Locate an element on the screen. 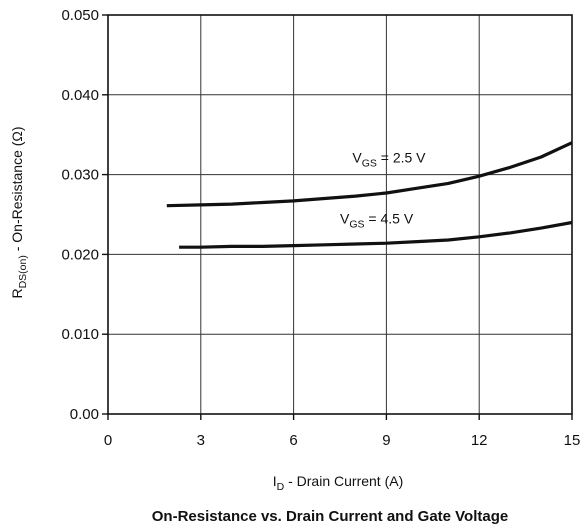 This screenshot has height=529, width=582. ann-vgs45: VGS = 4.5 V is located at coordinates (377, 220).